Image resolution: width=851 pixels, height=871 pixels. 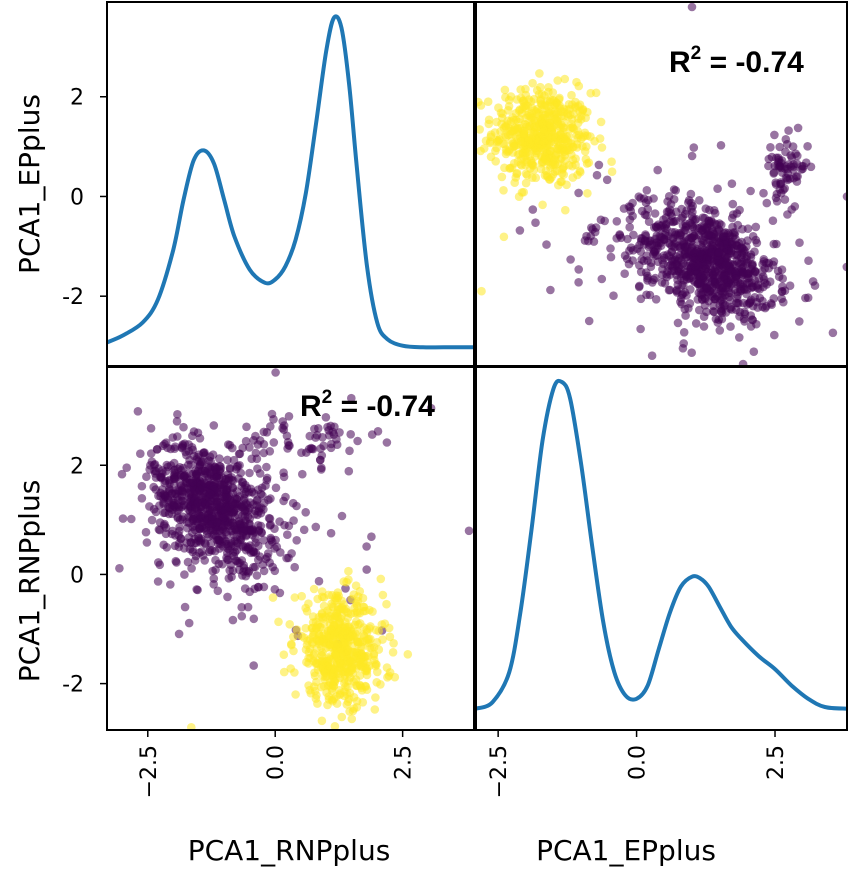 What do you see at coordinates (289, 850) in the screenshot?
I see `x-axis-label-left: PCA1_RNPplus` at bounding box center [289, 850].